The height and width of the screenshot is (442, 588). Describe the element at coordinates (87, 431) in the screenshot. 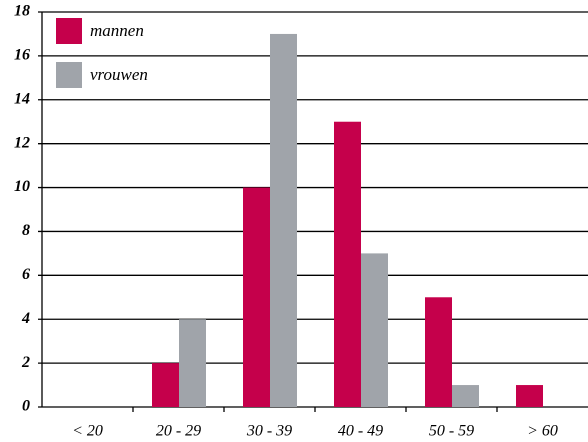

I see `x-tick-label: < 20` at that location.